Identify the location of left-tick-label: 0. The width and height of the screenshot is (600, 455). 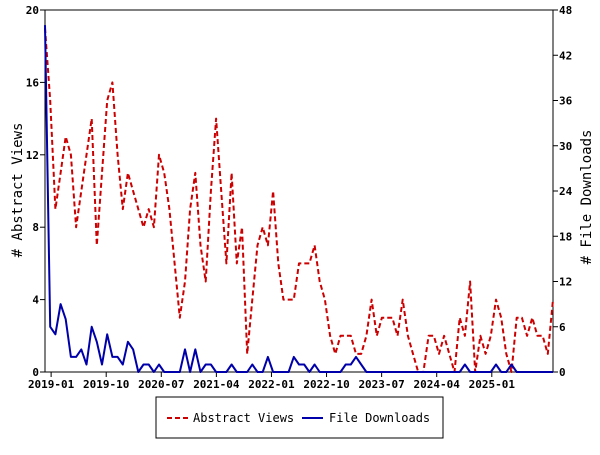
(35, 372).